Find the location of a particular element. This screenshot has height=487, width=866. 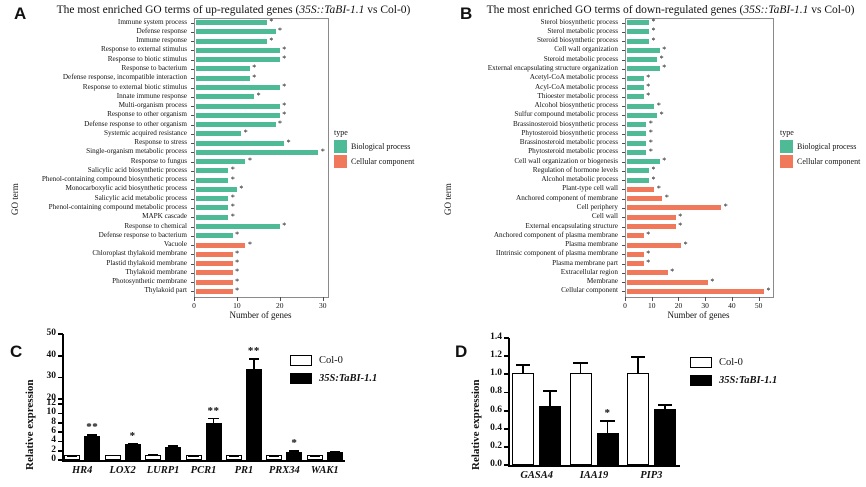

go-term-label: Steroid biosynthetic process is located at coordinates (577, 40).